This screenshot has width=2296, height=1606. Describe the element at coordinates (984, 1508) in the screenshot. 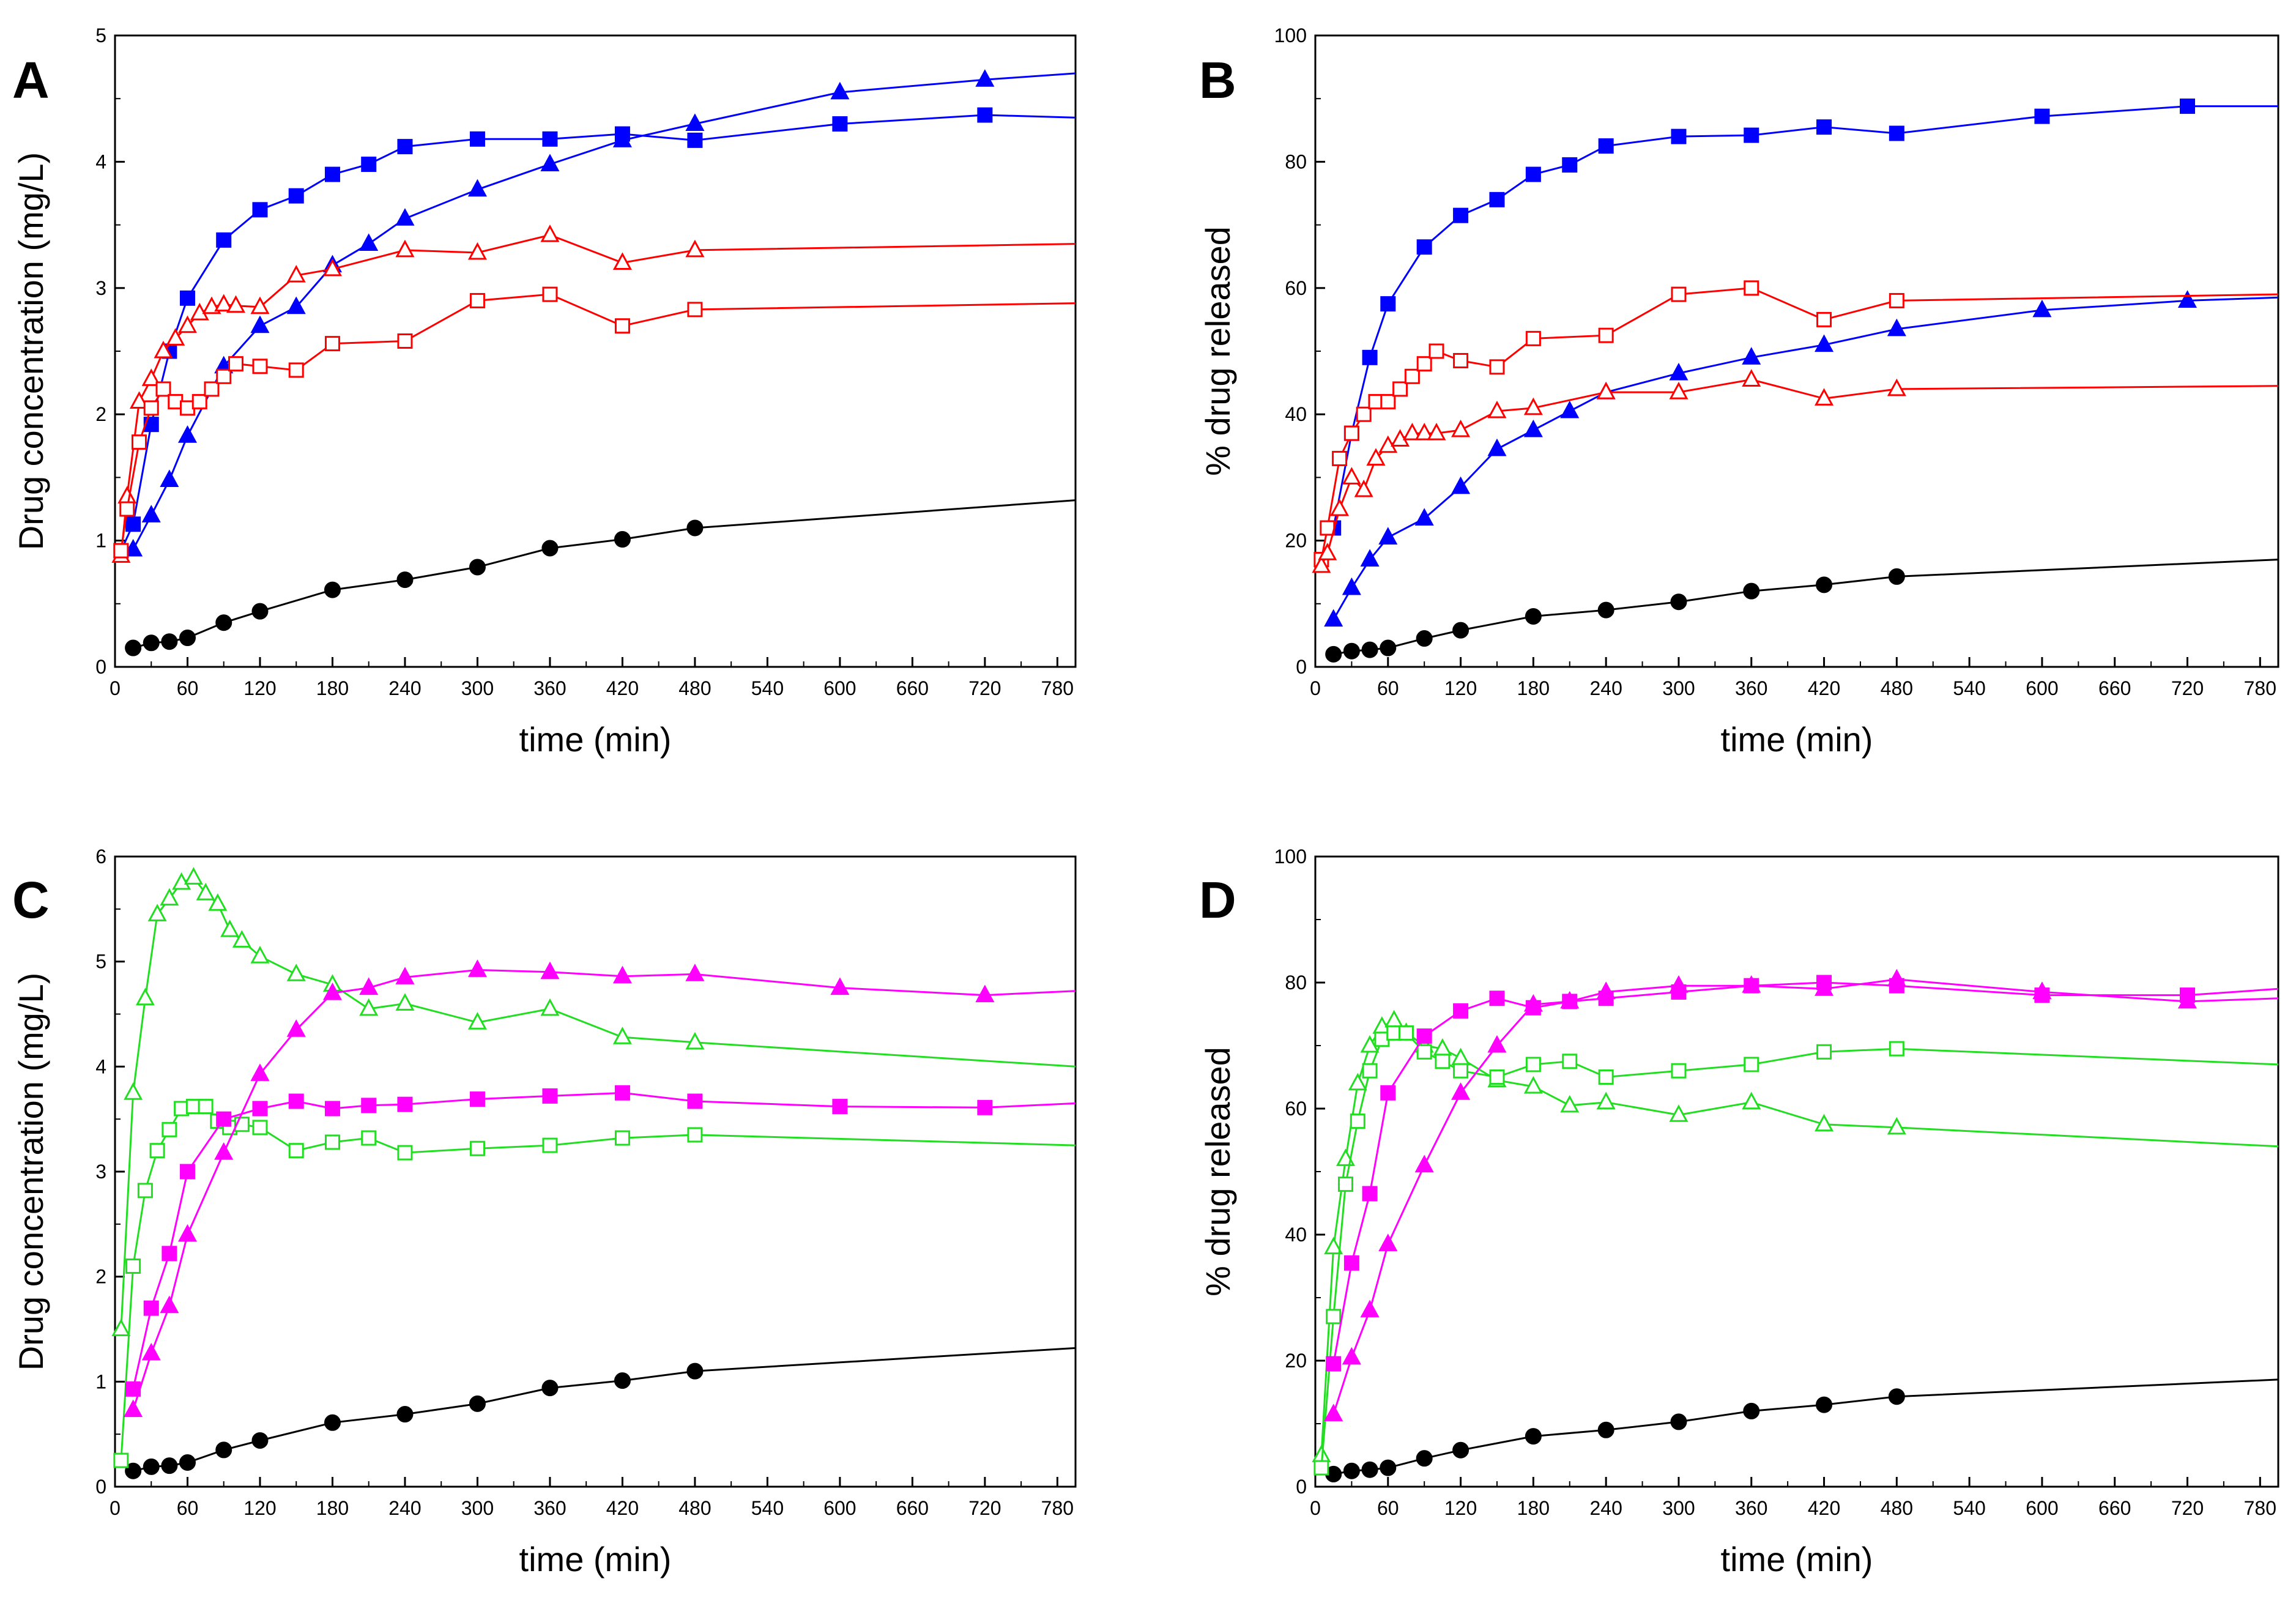

I see `x-tick-label: 720` at that location.